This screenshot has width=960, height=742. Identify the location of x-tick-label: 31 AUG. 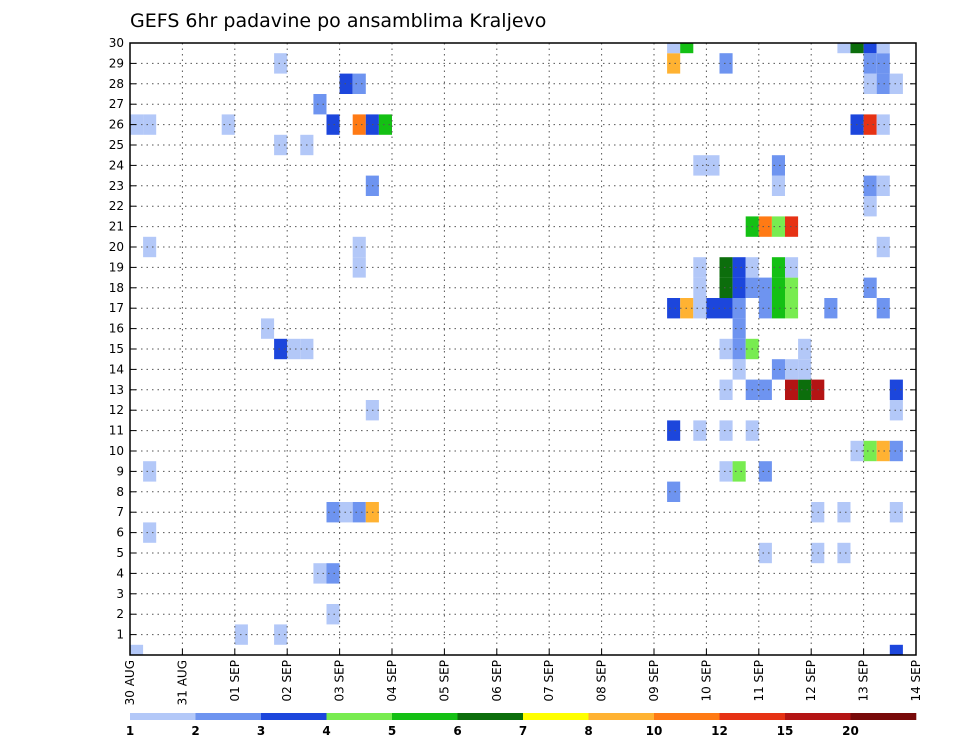
(182, 682).